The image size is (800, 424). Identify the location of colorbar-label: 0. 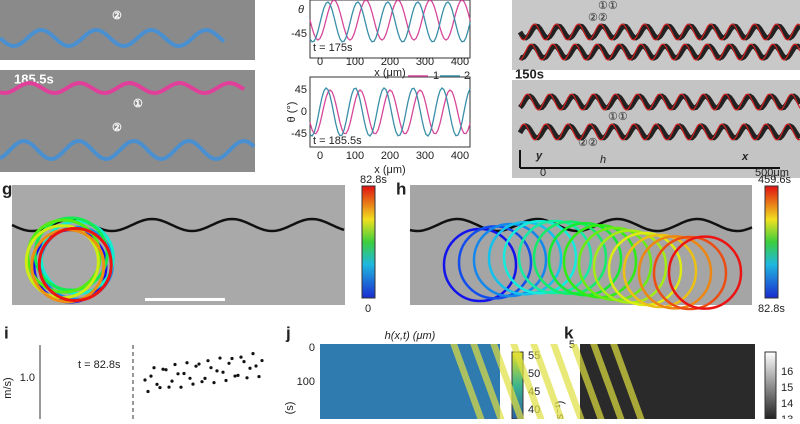
(368, 309).